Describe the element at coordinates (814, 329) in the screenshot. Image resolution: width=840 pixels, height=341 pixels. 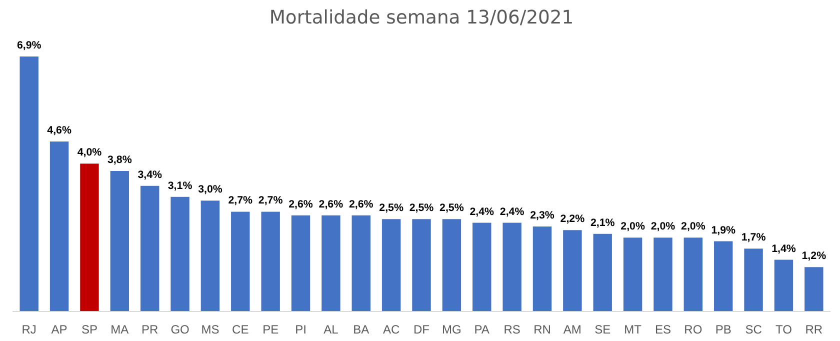
I see `x-tick-label: RR` at that location.